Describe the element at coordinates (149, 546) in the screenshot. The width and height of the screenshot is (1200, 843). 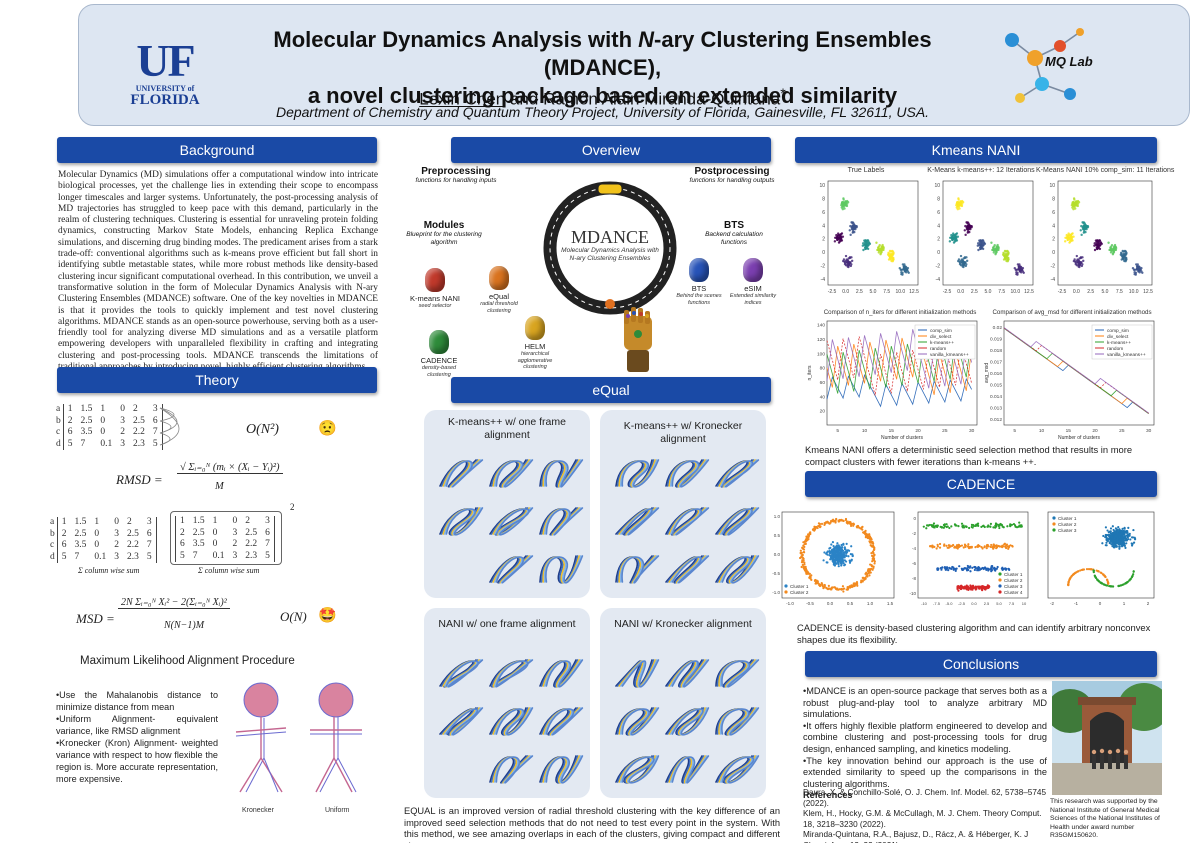
I see `matrix-cell: 7` at that location.